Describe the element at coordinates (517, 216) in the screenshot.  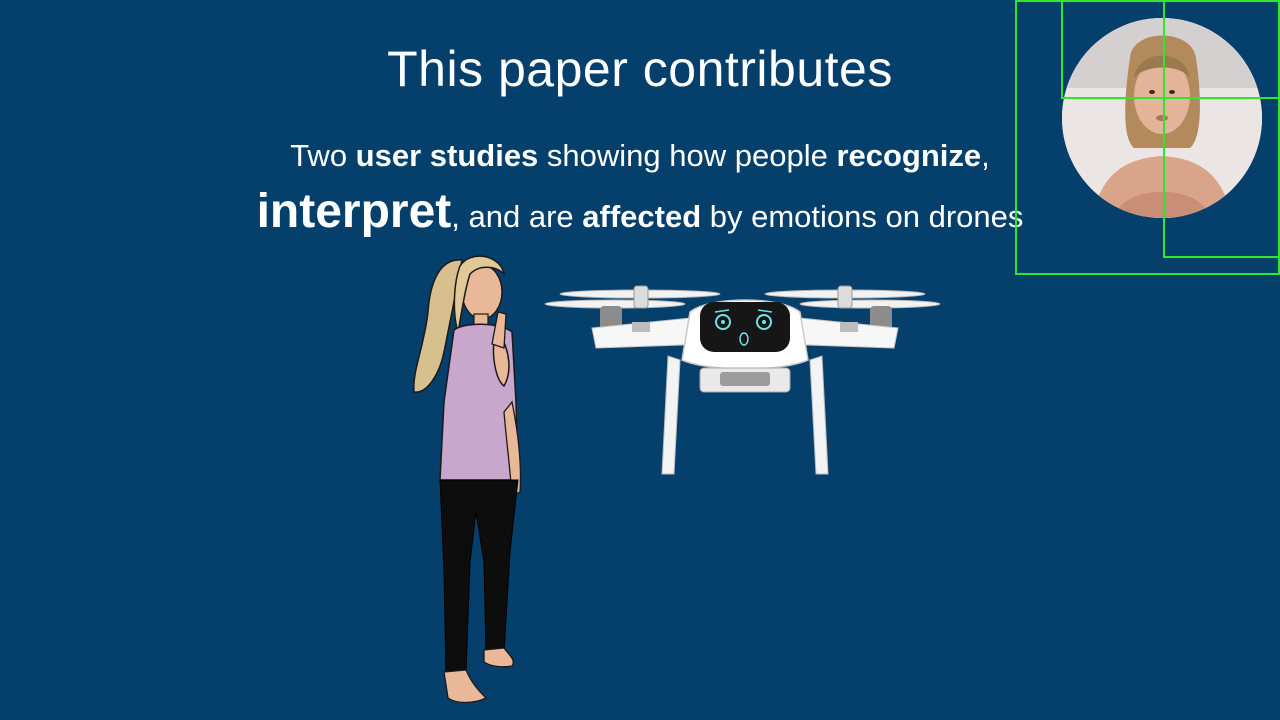
I see `subtitle-text: , and are` at that location.